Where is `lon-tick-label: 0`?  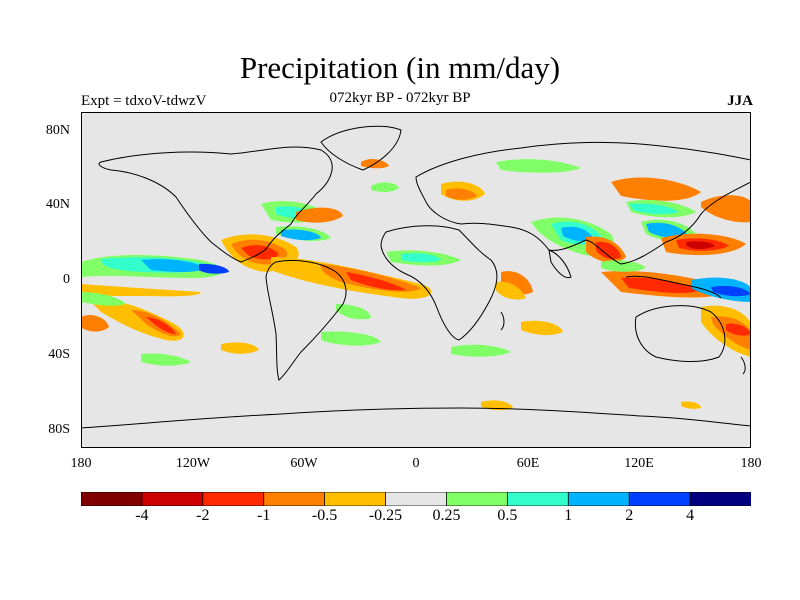
lon-tick-label: 0 is located at coordinates (416, 463).